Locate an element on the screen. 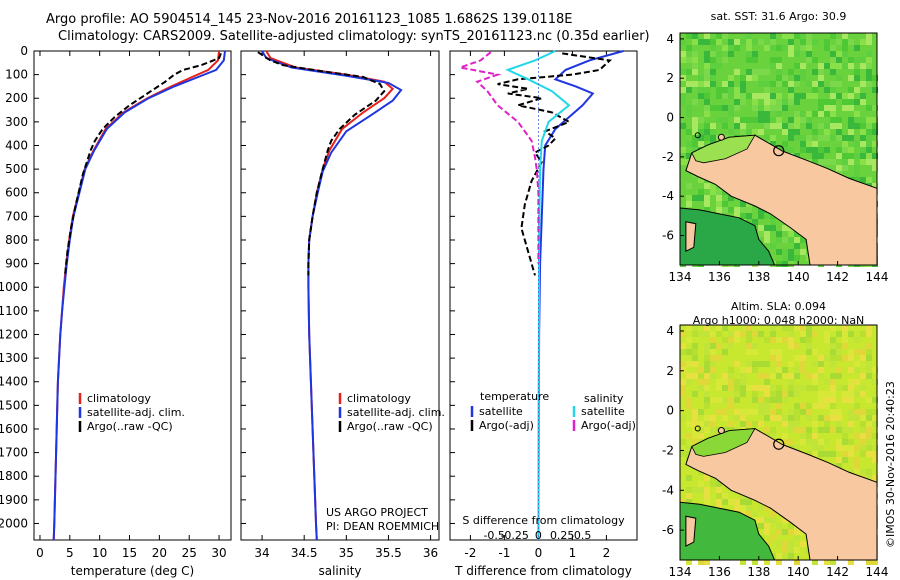 The width and height of the screenshot is (900, 580). difference-sal-tick-label: 0.25 is located at coordinates (562, 535).